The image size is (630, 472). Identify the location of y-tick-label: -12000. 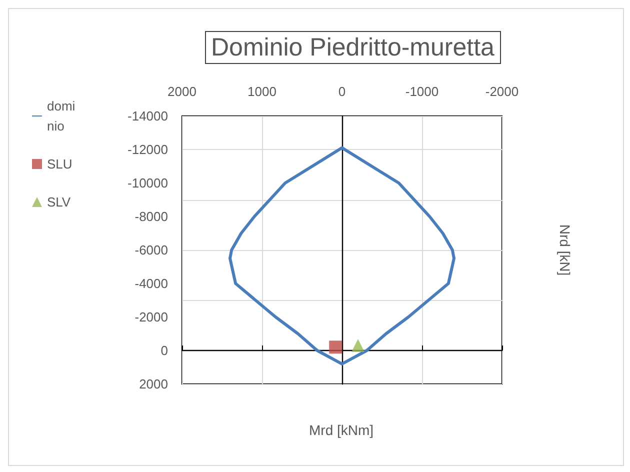
(148, 149).